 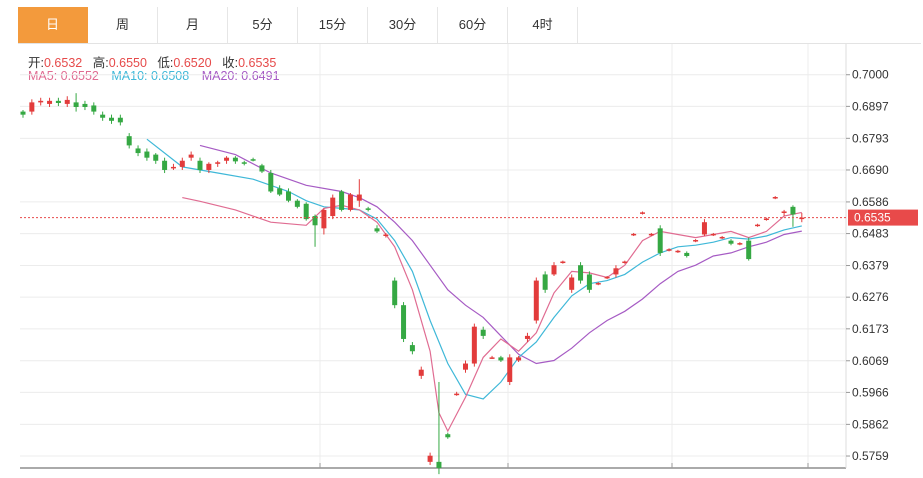 What do you see at coordinates (883, 217) in the screenshot?
I see `current-price-tag` at bounding box center [883, 217].